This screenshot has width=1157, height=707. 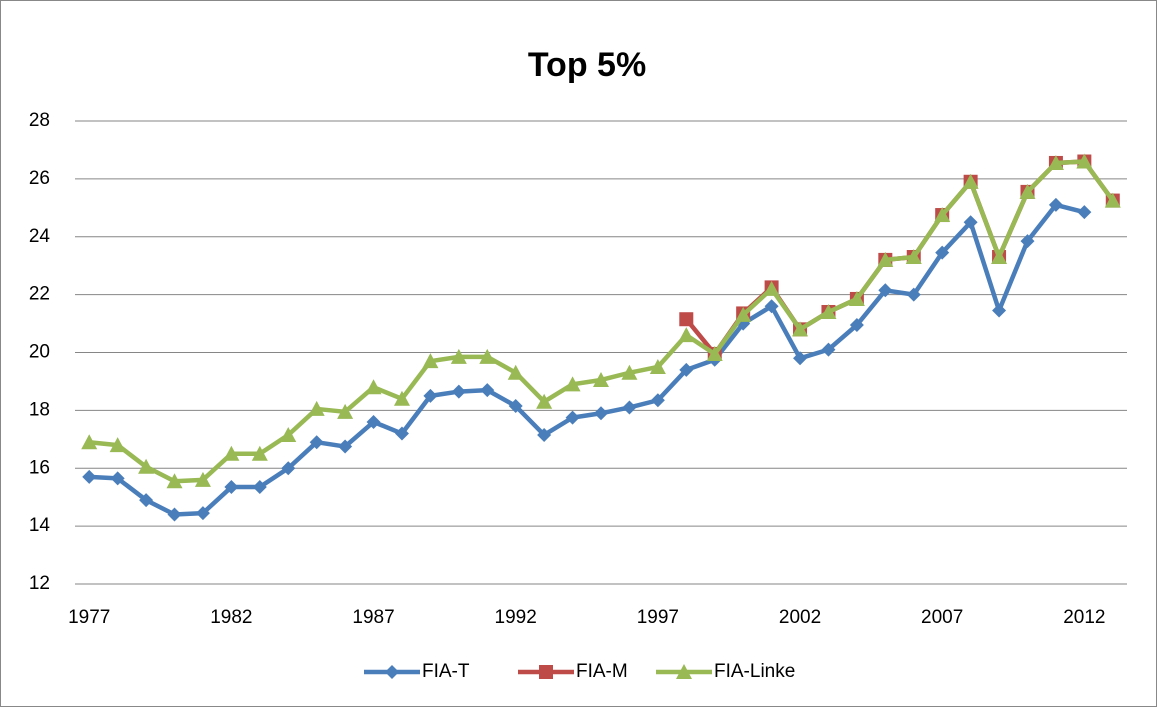 What do you see at coordinates (446, 671) in the screenshot?
I see `legend-label: FIA-T` at bounding box center [446, 671].